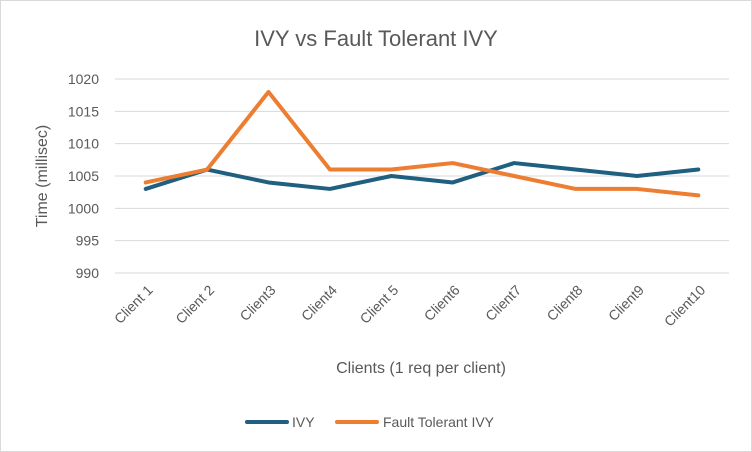 The height and width of the screenshot is (452, 752). I want to click on y-tick-label: 990, so click(88, 273).